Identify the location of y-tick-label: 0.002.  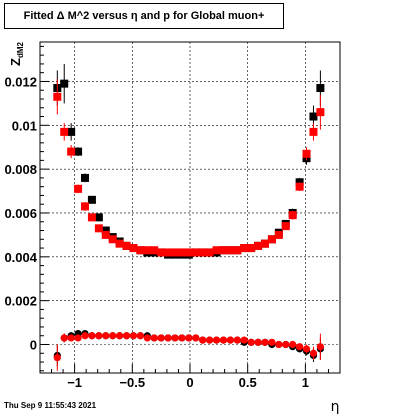
(20, 301).